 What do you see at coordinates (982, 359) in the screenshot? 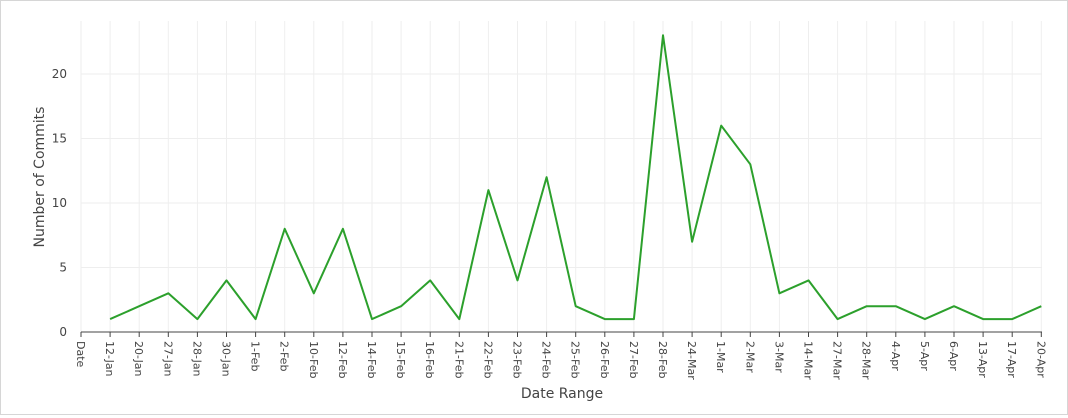
I see `x-tick-label: 13-Apr` at bounding box center [982, 359].